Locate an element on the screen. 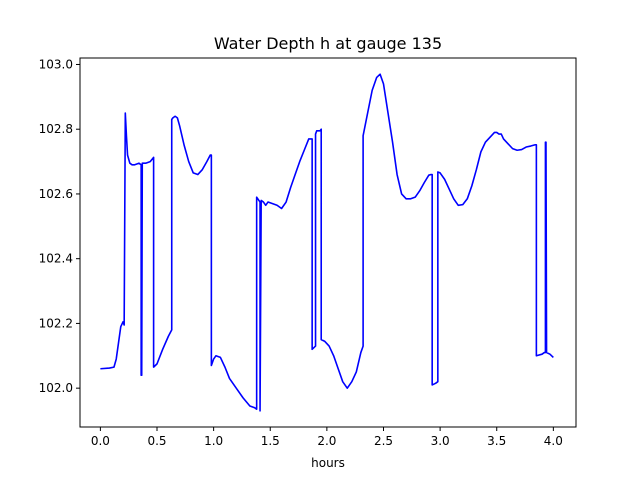 The height and width of the screenshot is (480, 640). y-tick-label: 103.0 is located at coordinates (56, 64).